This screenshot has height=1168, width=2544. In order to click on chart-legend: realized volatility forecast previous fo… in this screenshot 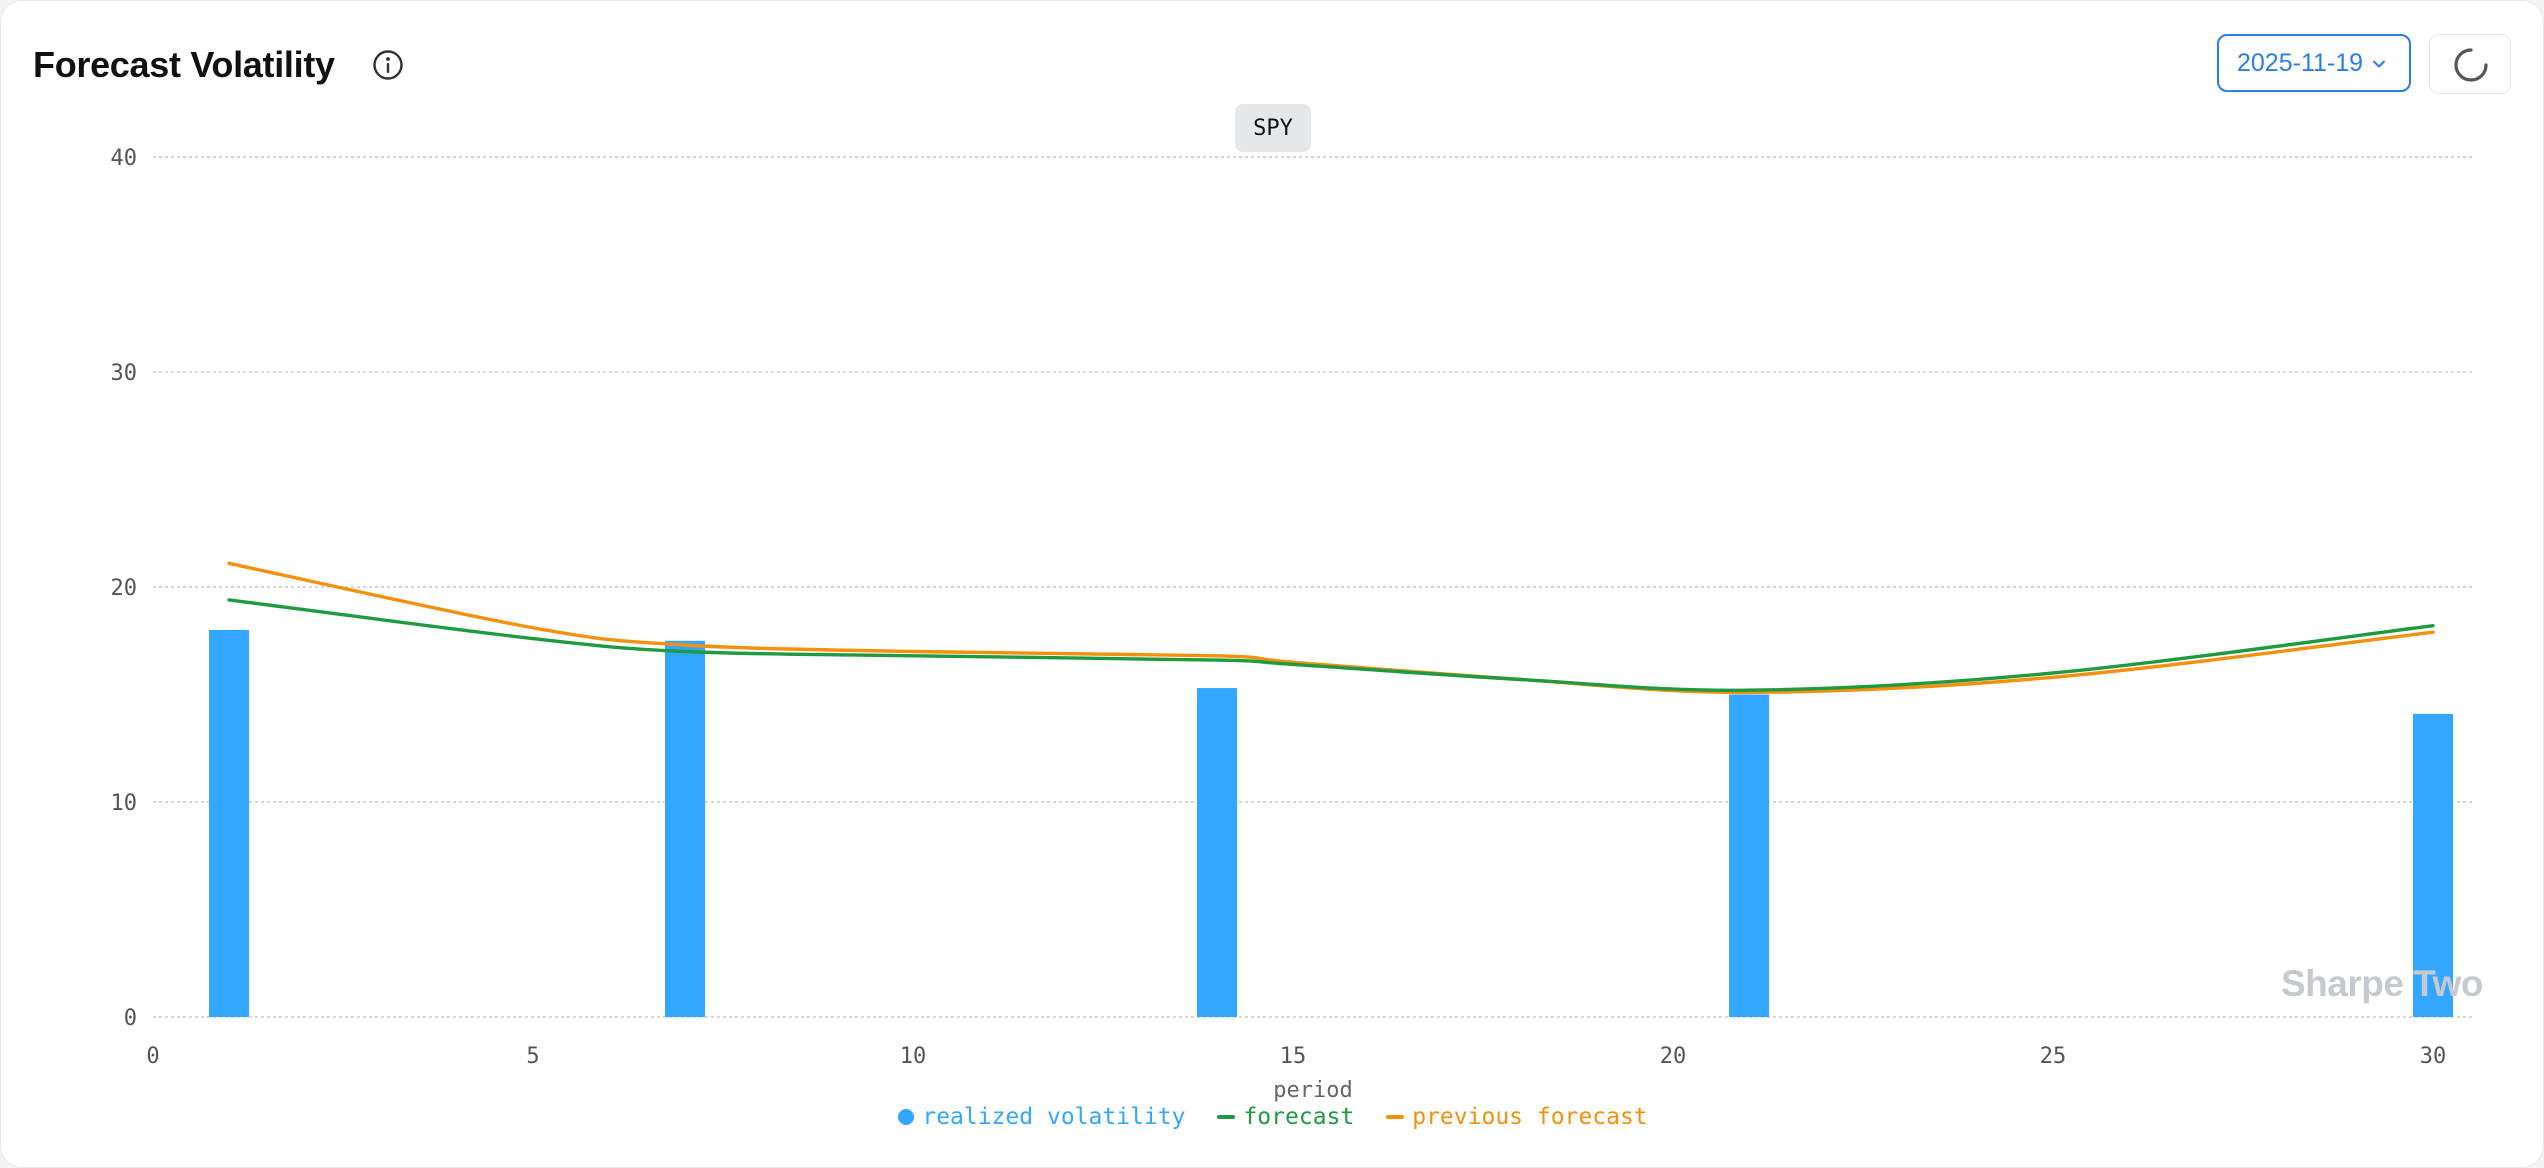, I will do `click(1272, 1117)`.